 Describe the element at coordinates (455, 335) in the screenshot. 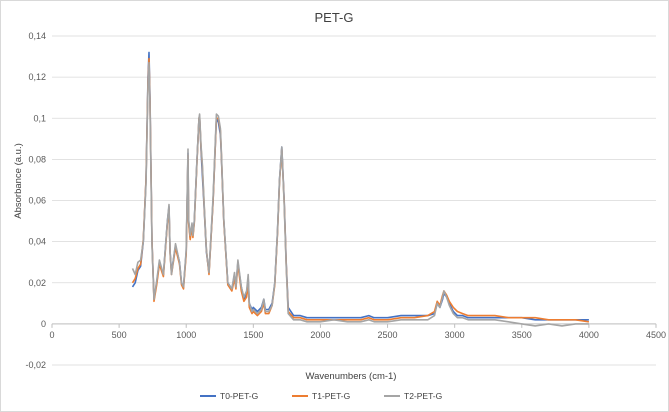

I see `x-tick-label: 3000` at that location.